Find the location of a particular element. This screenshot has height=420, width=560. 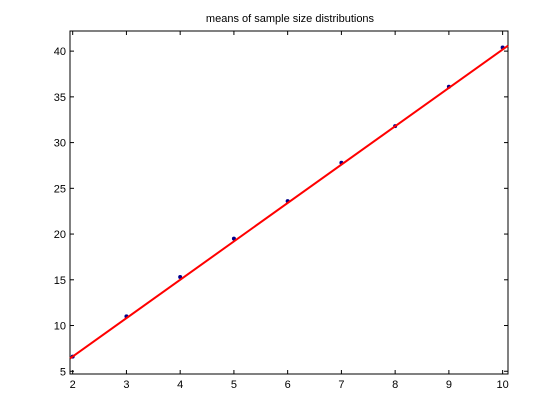

x-tick-label: 3 is located at coordinates (126, 385).